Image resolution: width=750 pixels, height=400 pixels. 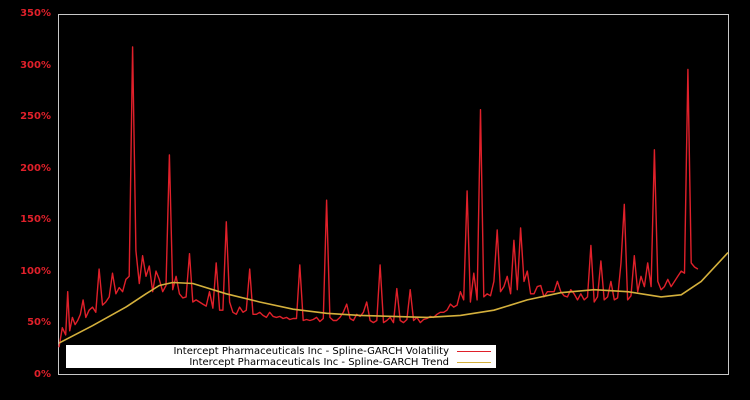 What do you see at coordinates (35, 219) in the screenshot?
I see `y-tick-label: 150%` at bounding box center [35, 219].